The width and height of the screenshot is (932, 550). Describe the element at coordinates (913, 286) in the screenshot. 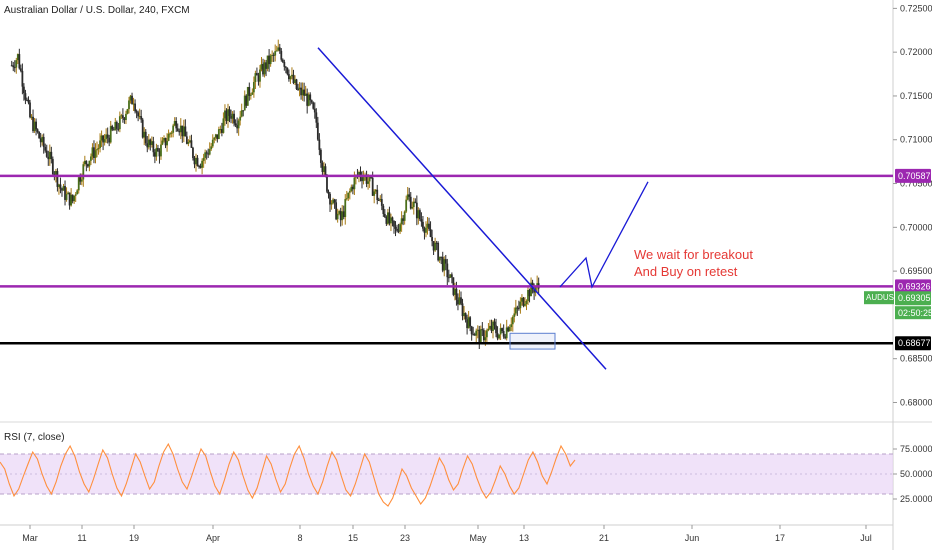

I see `level-price-tag: 0.69326` at that location.